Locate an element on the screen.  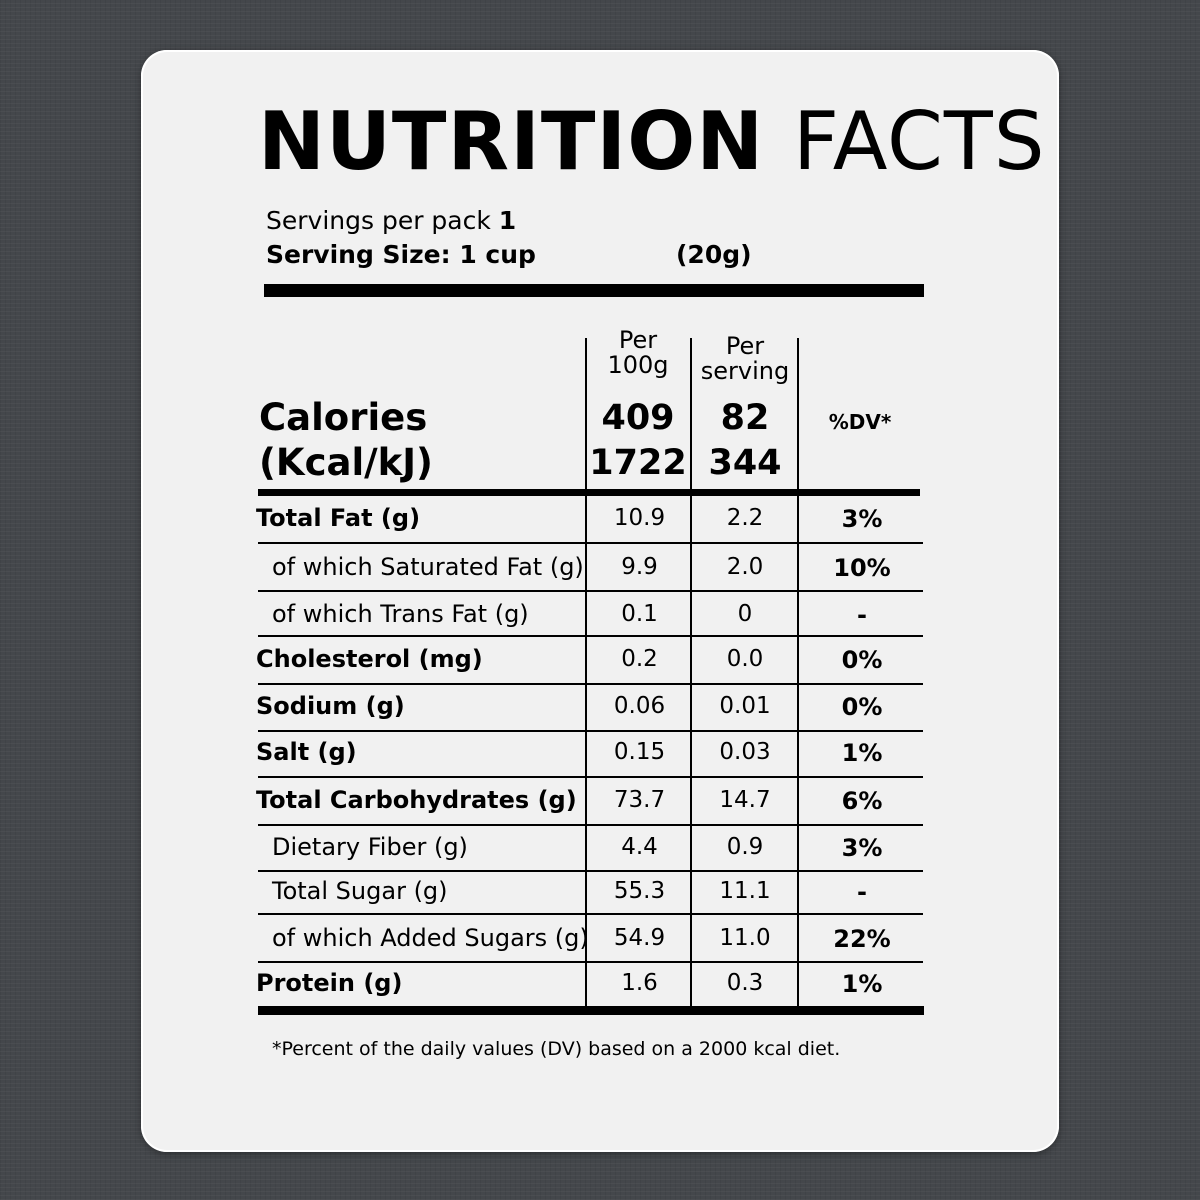
perserving-value: 14.7 is located at coordinates (745, 800).